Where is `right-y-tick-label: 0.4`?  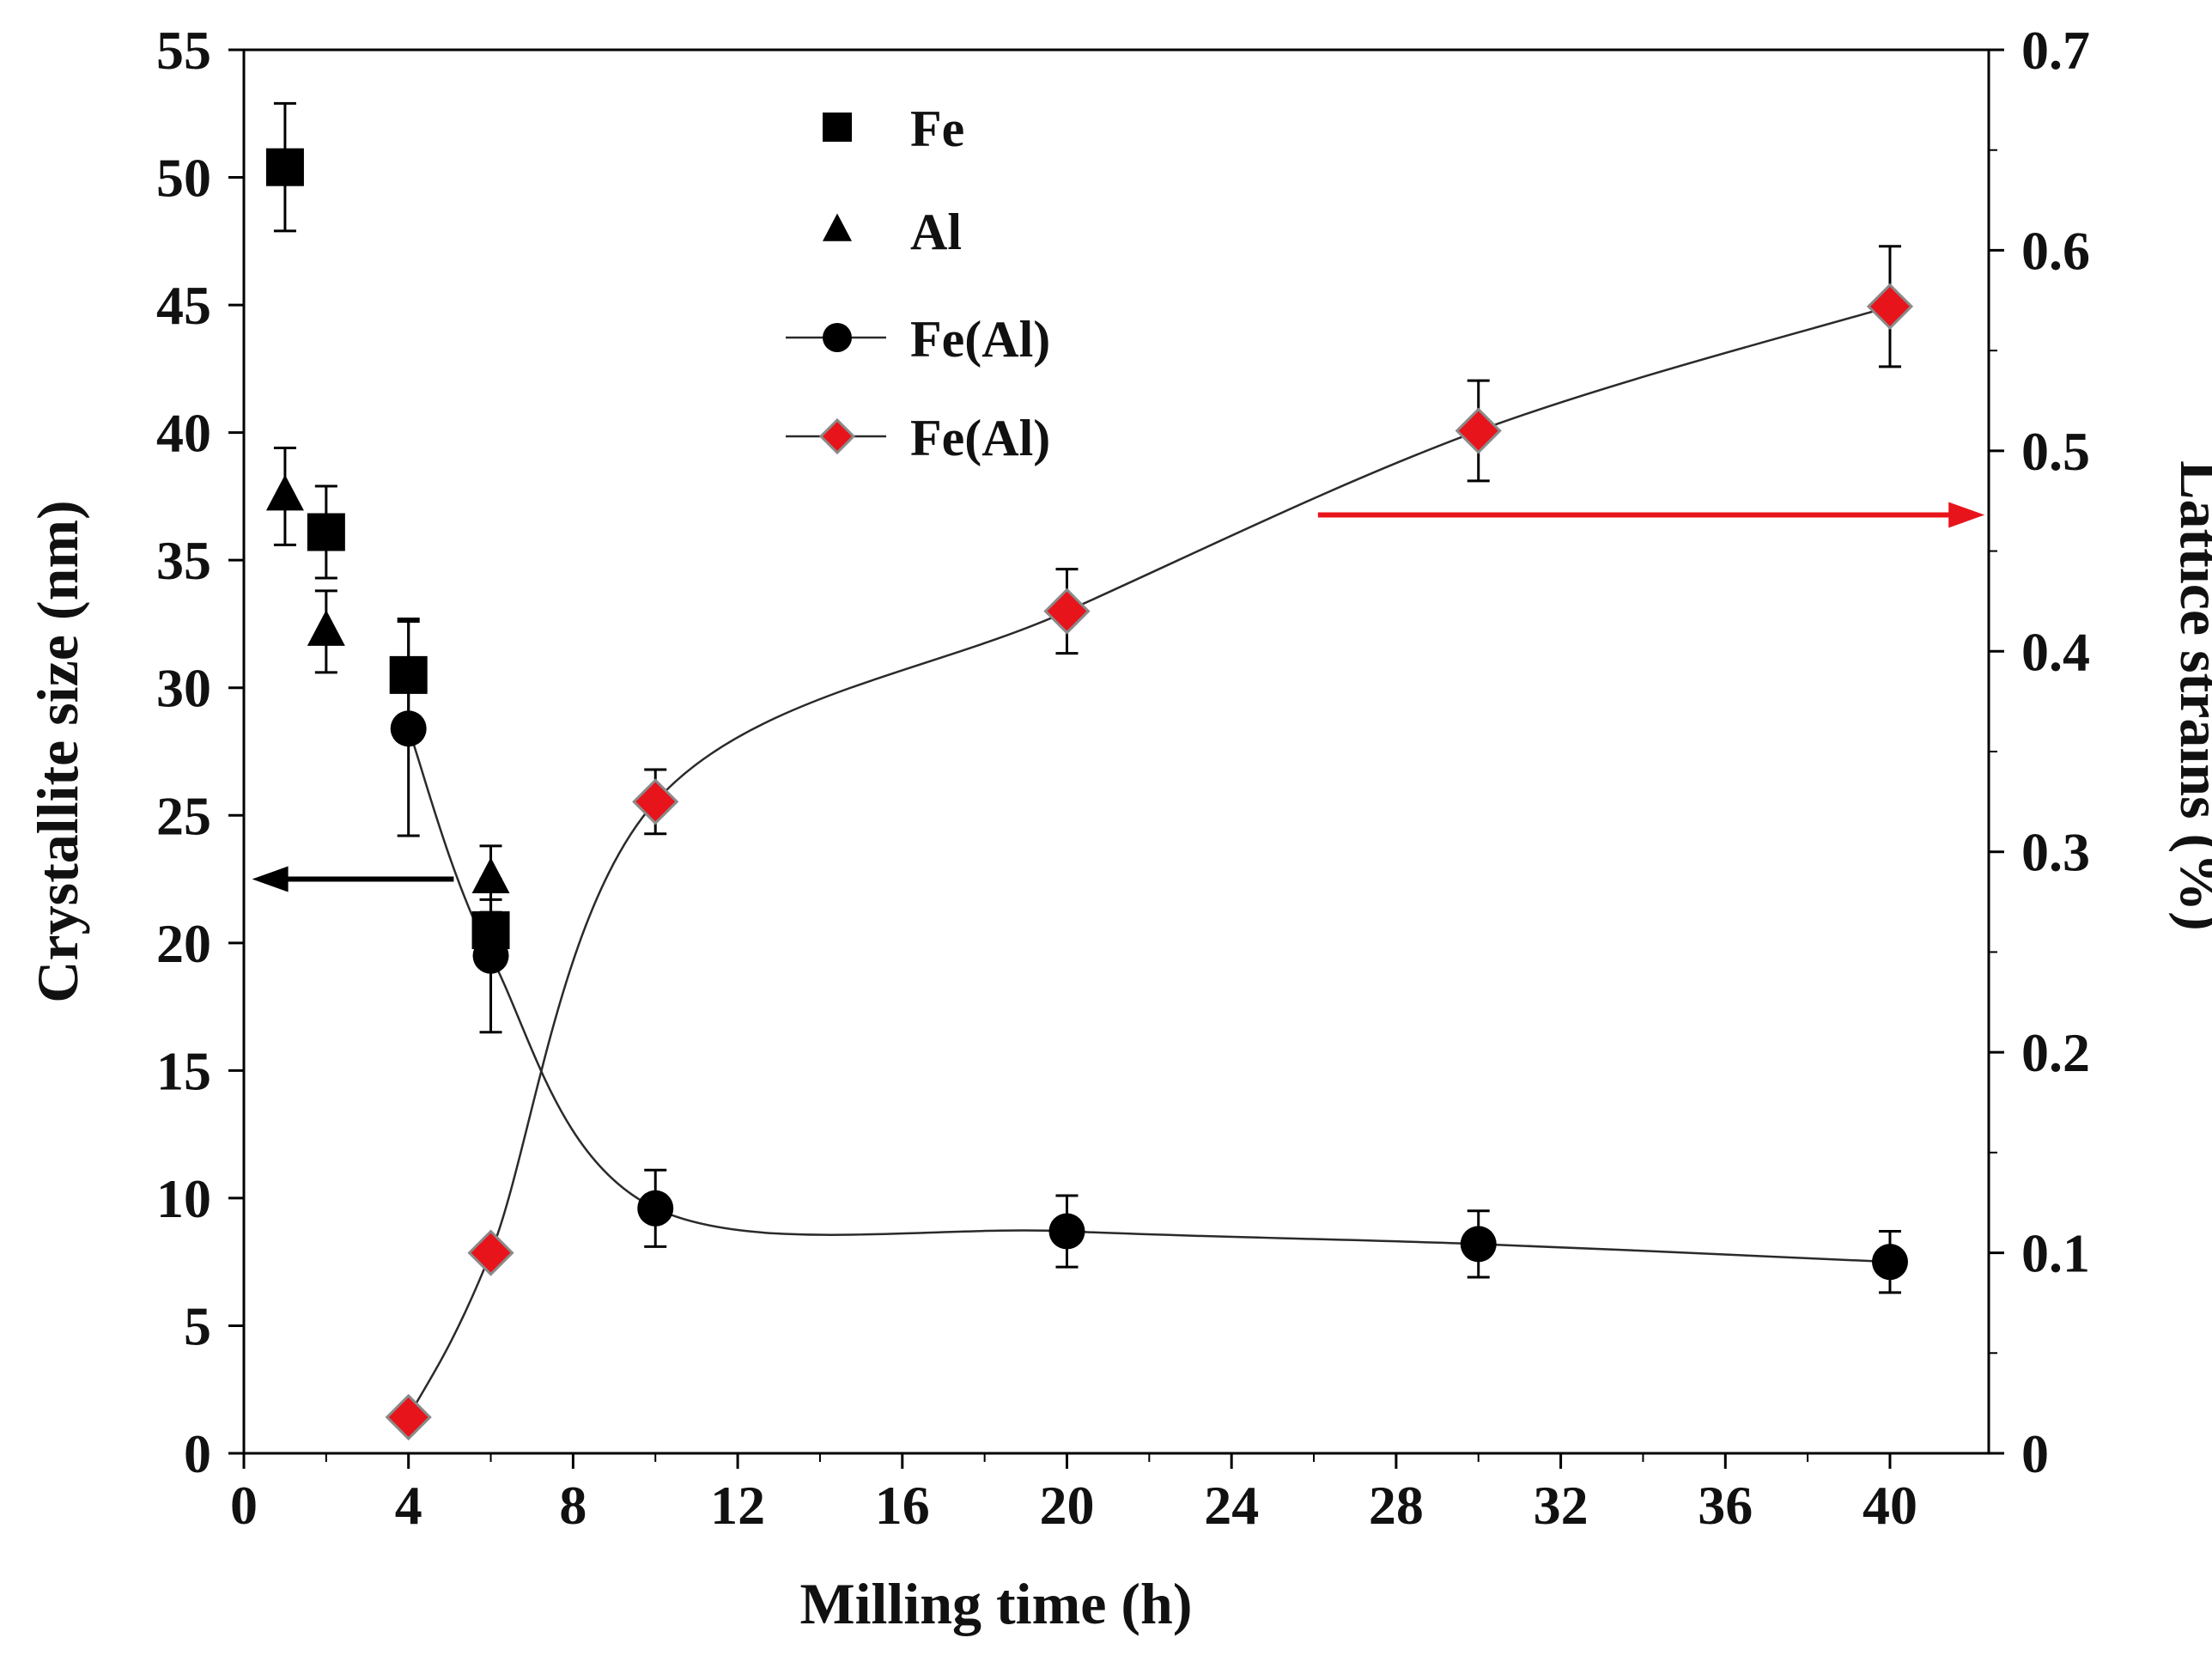 right-y-tick-label: 0.4 is located at coordinates (2055, 651).